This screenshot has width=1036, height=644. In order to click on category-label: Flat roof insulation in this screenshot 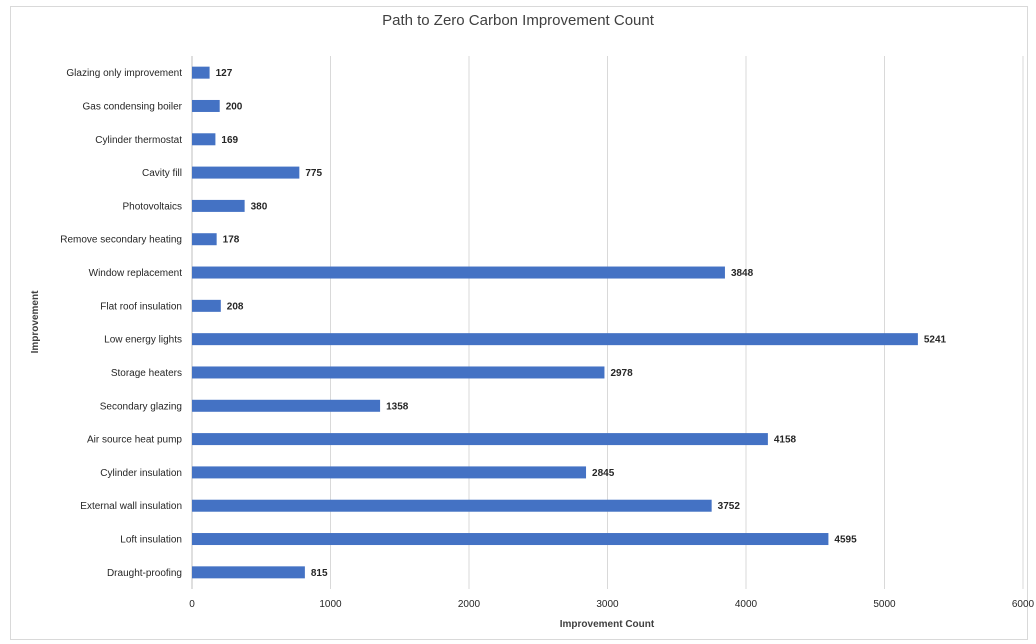, I will do `click(141, 306)`.